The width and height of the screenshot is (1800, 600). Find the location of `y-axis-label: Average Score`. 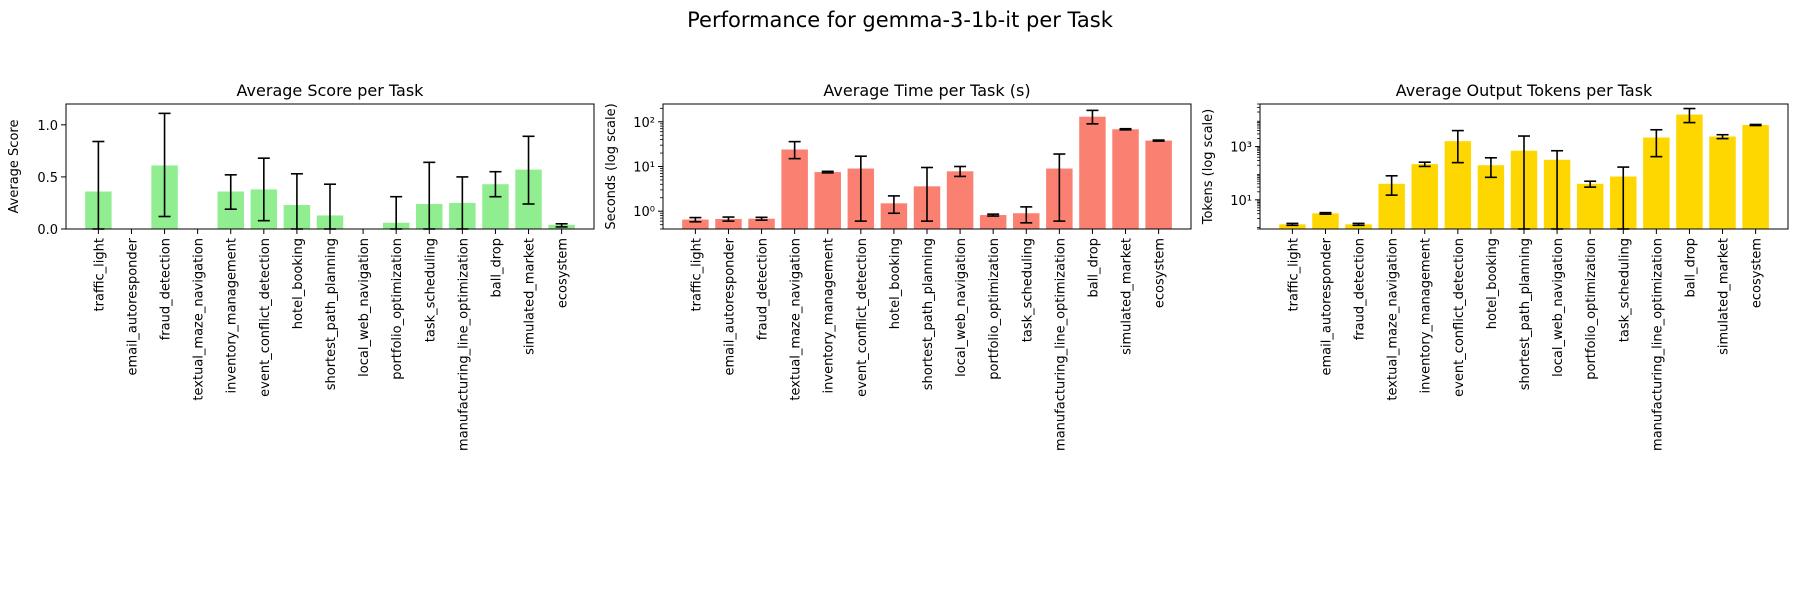

y-axis-label: Average Score is located at coordinates (14, 167).